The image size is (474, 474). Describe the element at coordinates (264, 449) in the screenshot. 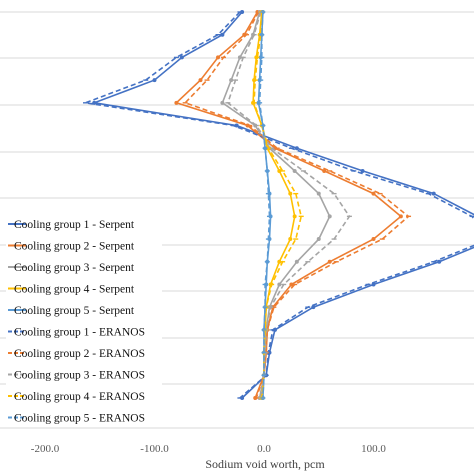

I see `x-tick-label: 0.0` at that location.